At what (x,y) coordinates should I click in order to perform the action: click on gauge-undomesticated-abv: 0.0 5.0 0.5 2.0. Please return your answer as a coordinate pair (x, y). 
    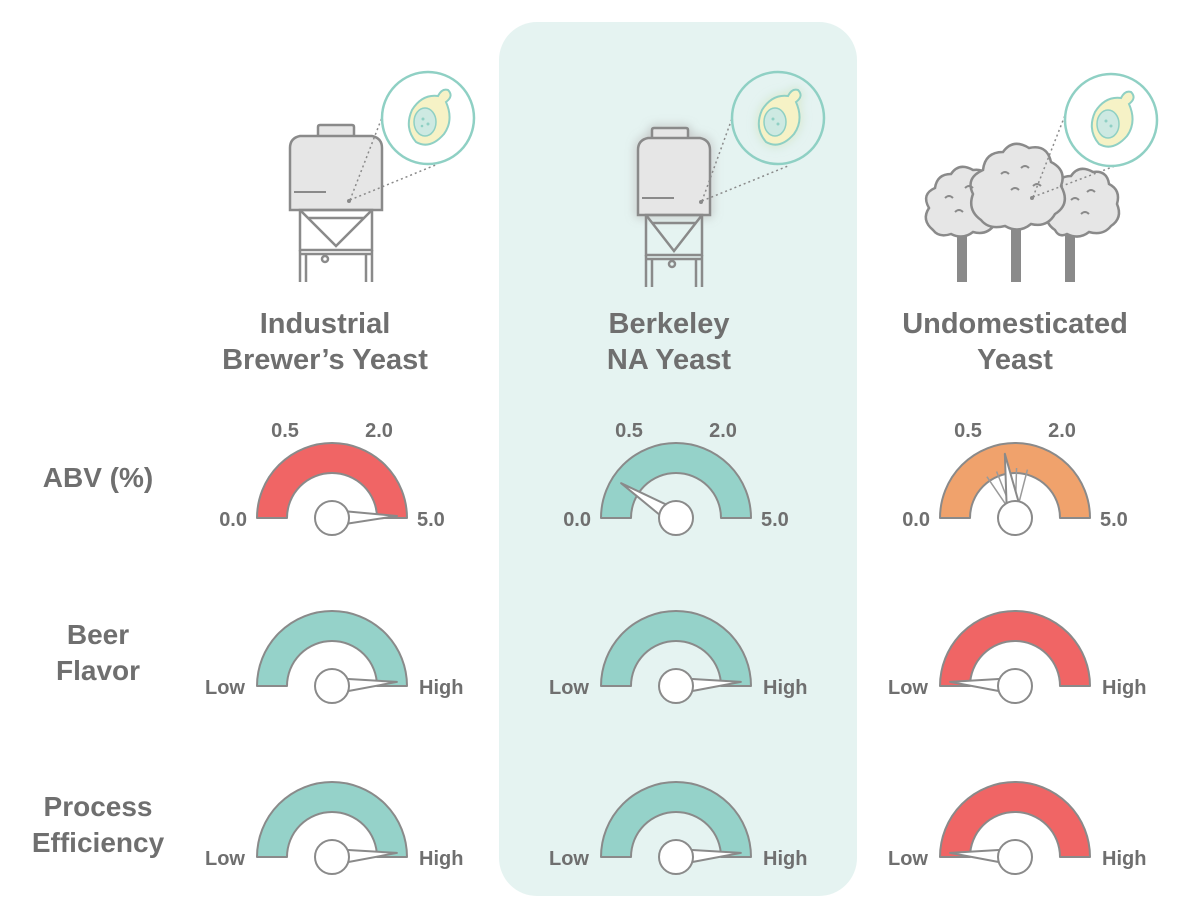
    Looking at the image, I should click on (1015, 478).